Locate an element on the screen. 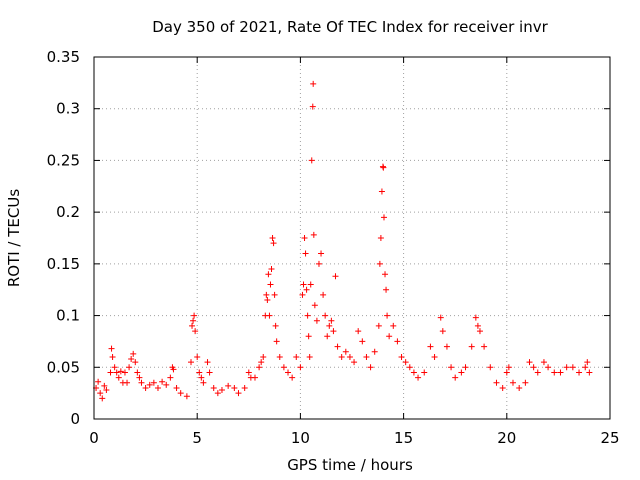  y-tick-label: 0.3 is located at coordinates (68, 109).